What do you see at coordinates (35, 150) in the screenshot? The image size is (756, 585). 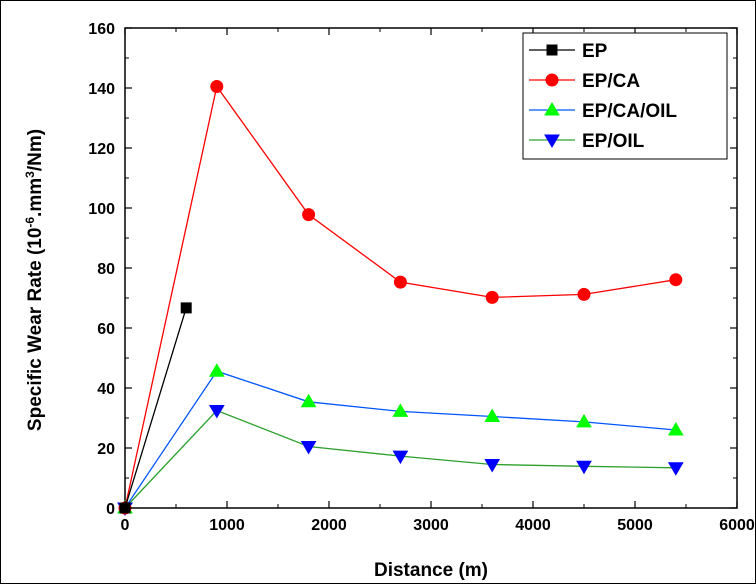 I see `y-axis-title-suffix: /Nm)` at bounding box center [35, 150].